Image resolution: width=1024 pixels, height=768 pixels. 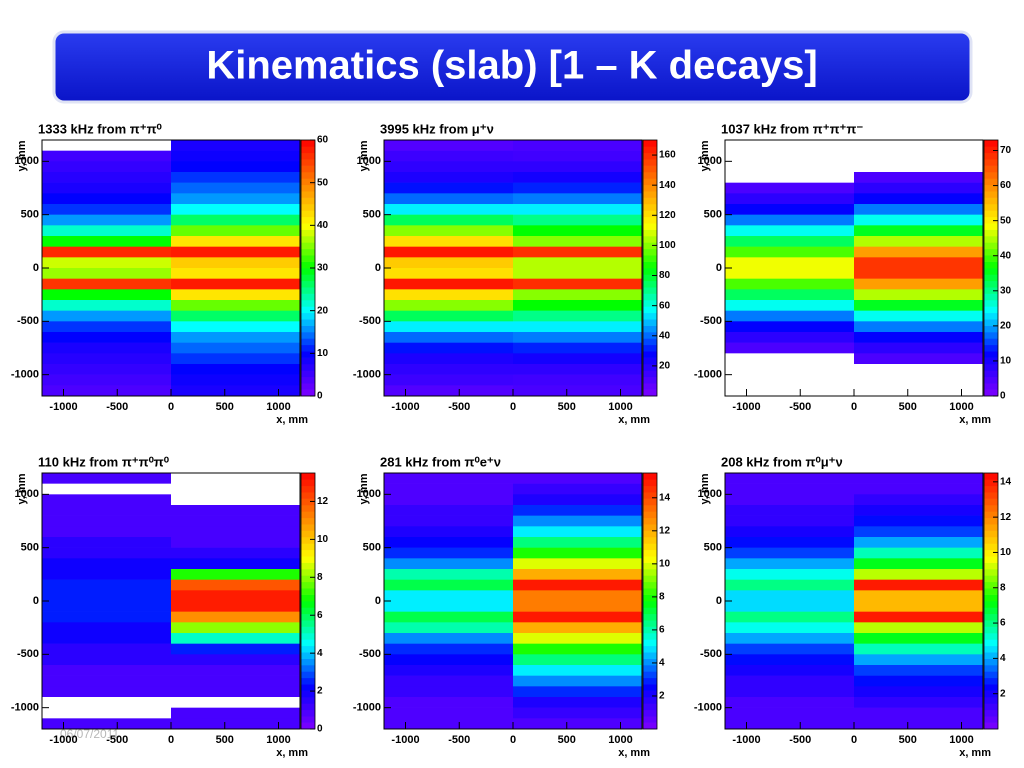 What do you see at coordinates (89, 734) in the screenshot?
I see `footer-date: 06/07/2011` at bounding box center [89, 734].